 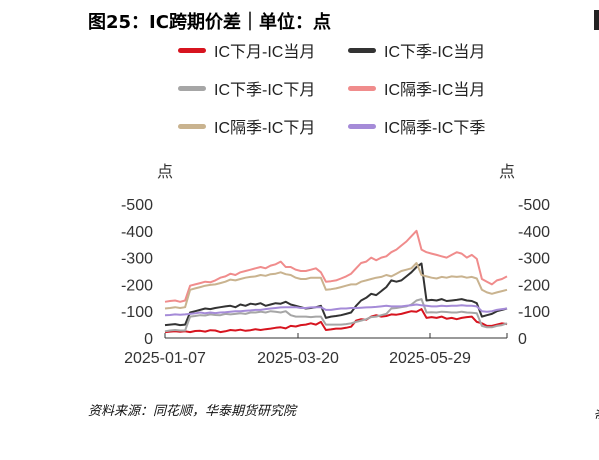 I want to click on y-axis-unit-right: 点, so click(x=507, y=172).